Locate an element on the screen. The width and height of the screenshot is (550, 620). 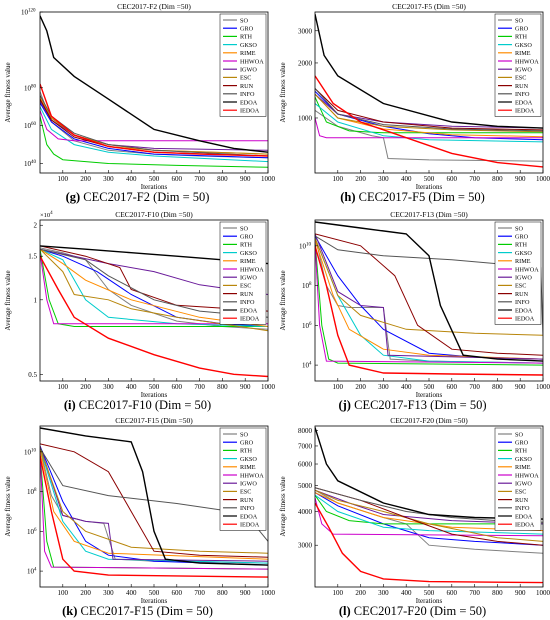
y-tick-label: 7000 is located at coordinates (305, 446).